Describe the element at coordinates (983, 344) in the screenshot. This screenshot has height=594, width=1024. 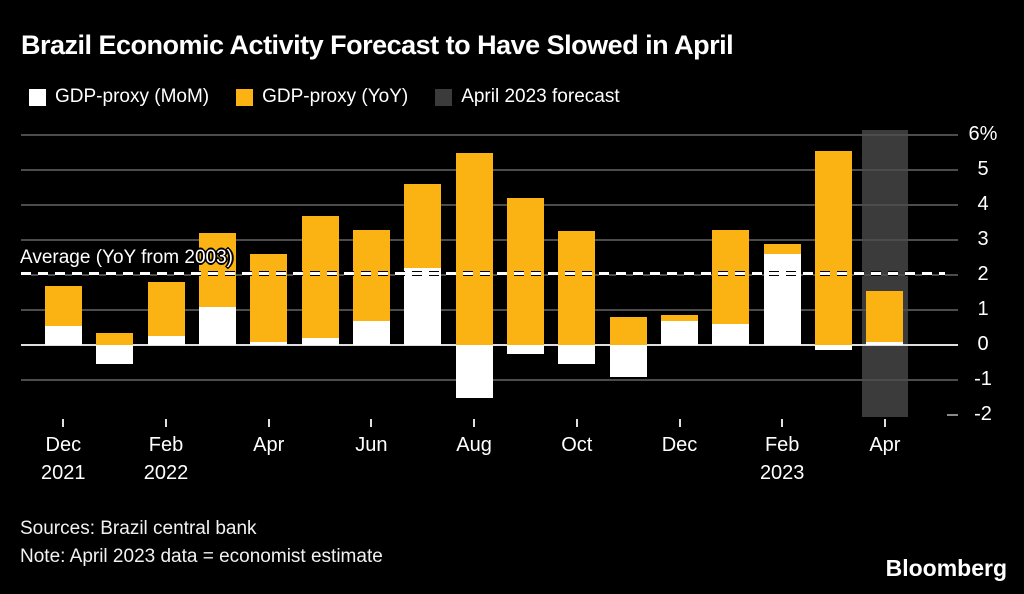
I see `y-tick-label: 0` at that location.